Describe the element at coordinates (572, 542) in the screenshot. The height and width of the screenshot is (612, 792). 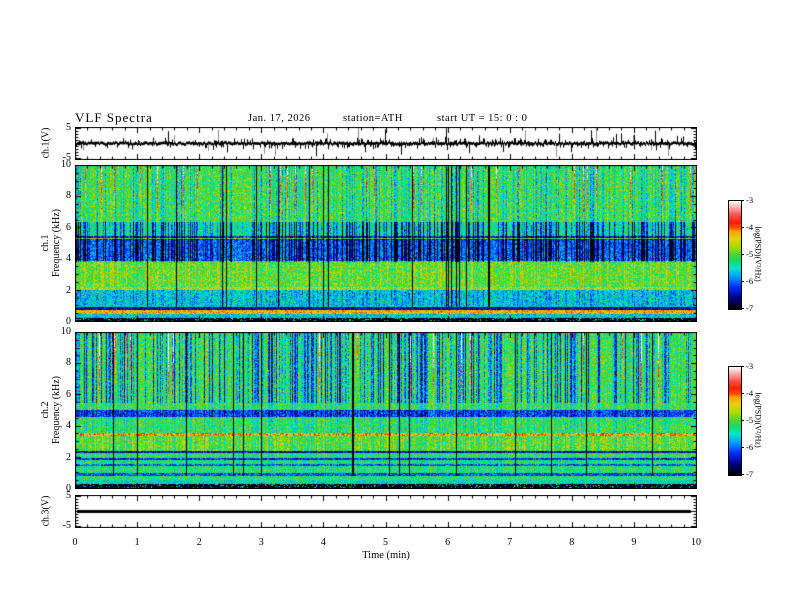
I see `x-tick-label: 8` at that location.